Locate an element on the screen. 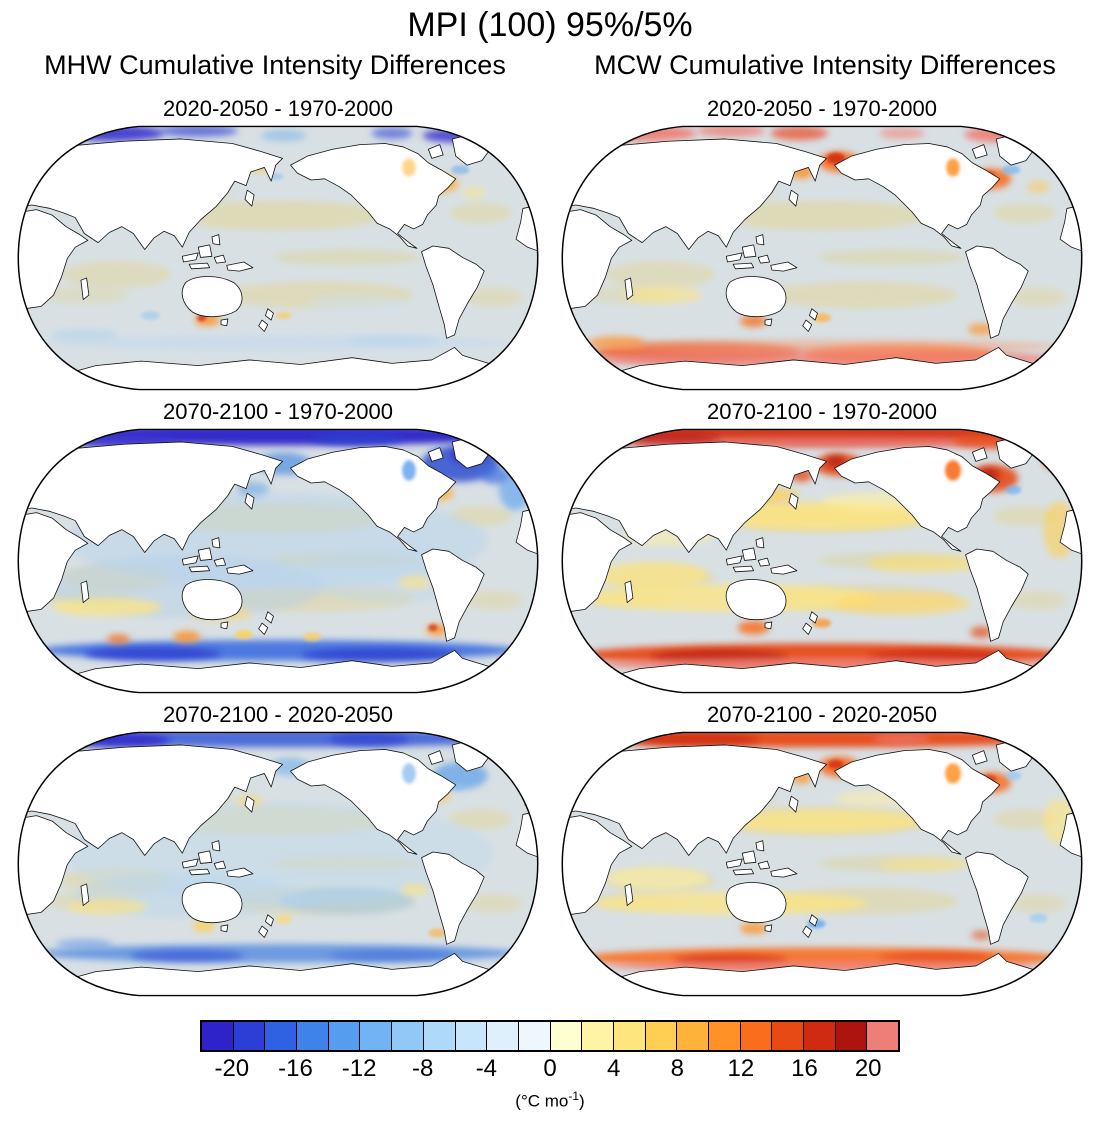  colorbar-tick-label: -4 is located at coordinates (486, 1068).